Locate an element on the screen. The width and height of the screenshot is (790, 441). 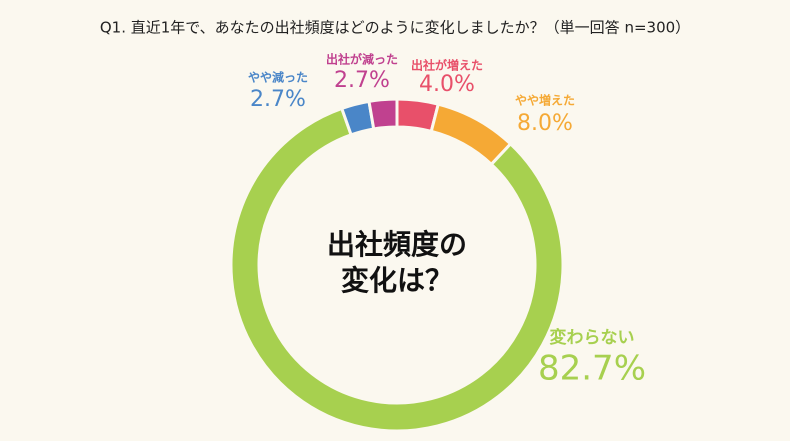
category-label: やや減った is located at coordinates (278, 77).